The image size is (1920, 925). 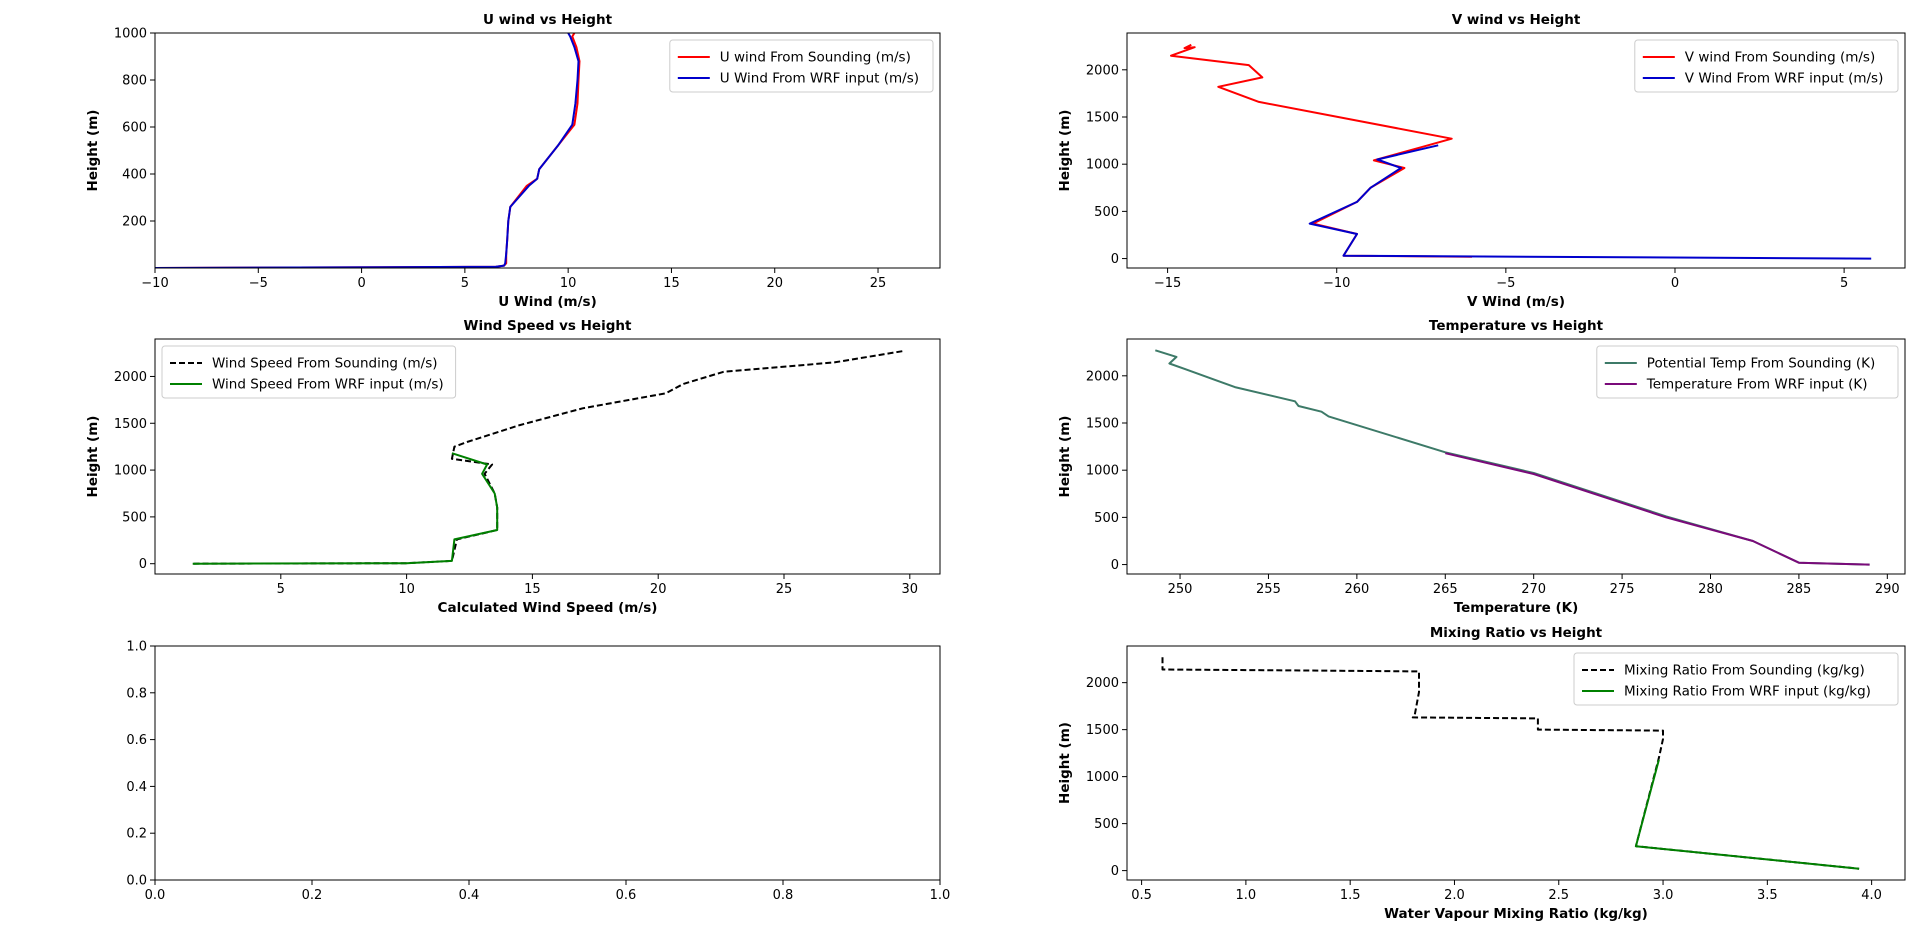 What do you see at coordinates (548, 20) in the screenshot?
I see `chart-title: U wind vs Height` at bounding box center [548, 20].